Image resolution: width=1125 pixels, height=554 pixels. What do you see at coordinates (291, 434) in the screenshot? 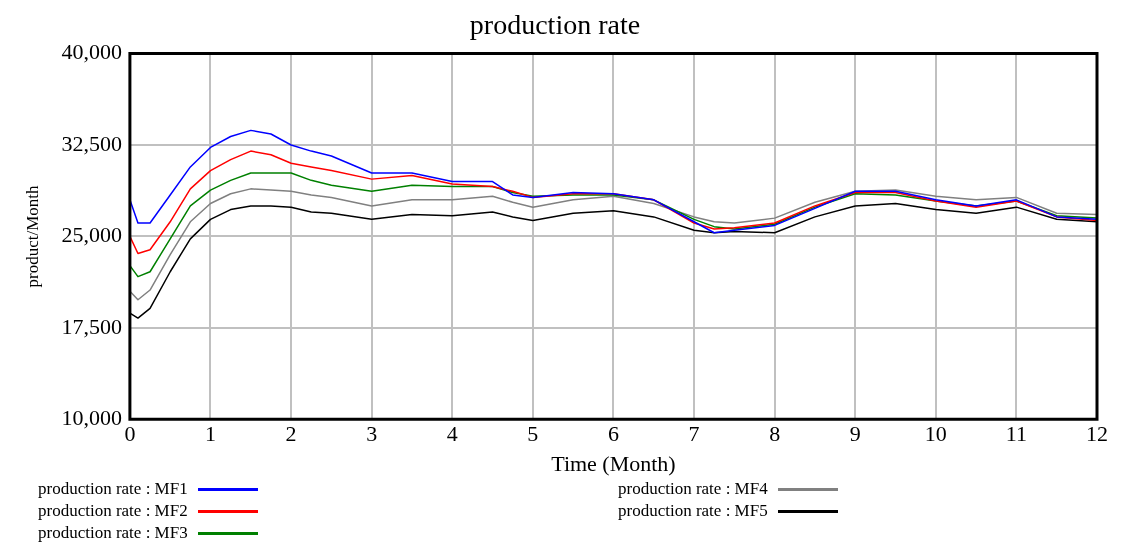
I see `x-tick-label: 2` at bounding box center [291, 434].